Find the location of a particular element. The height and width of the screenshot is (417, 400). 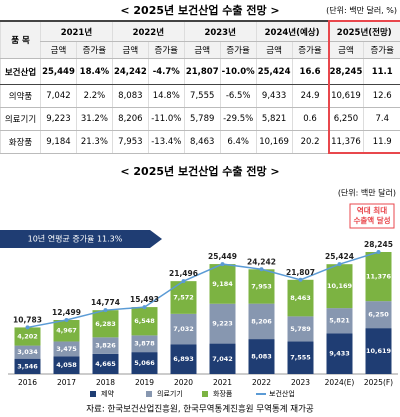

segment-label: 10,619 is located at coordinates (379, 351).